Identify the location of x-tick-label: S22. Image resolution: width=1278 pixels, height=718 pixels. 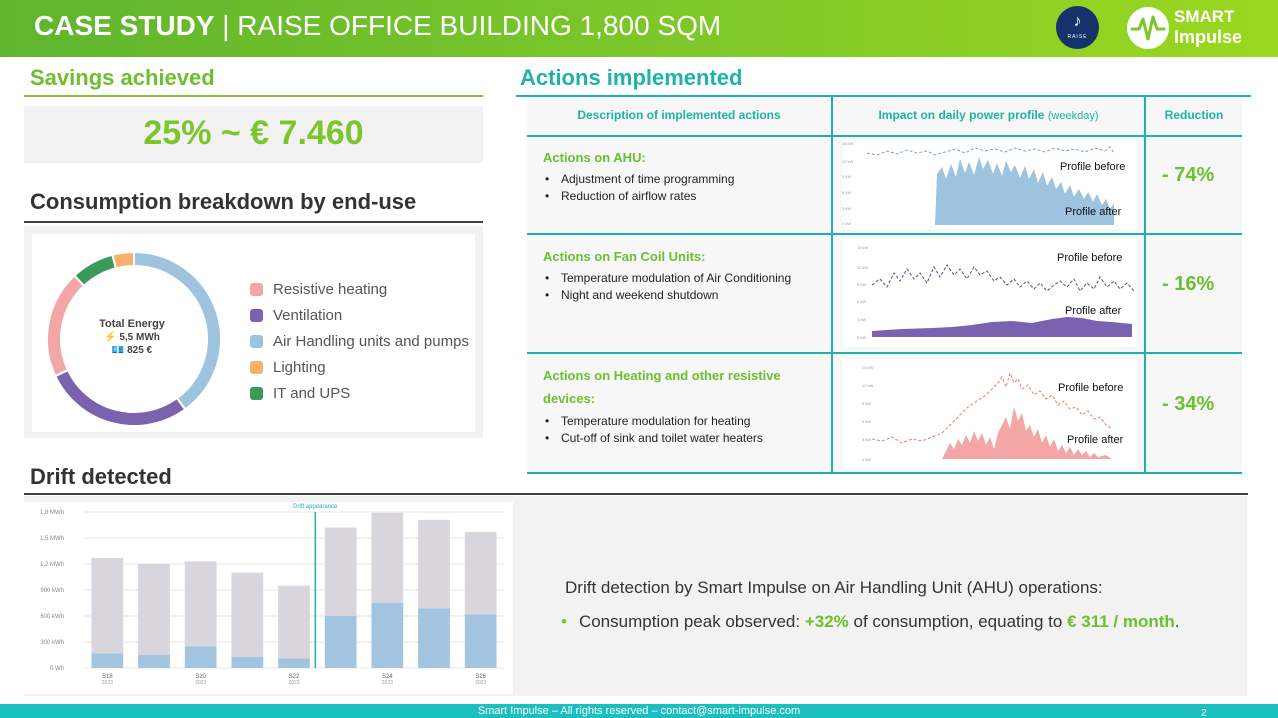
(294, 677).